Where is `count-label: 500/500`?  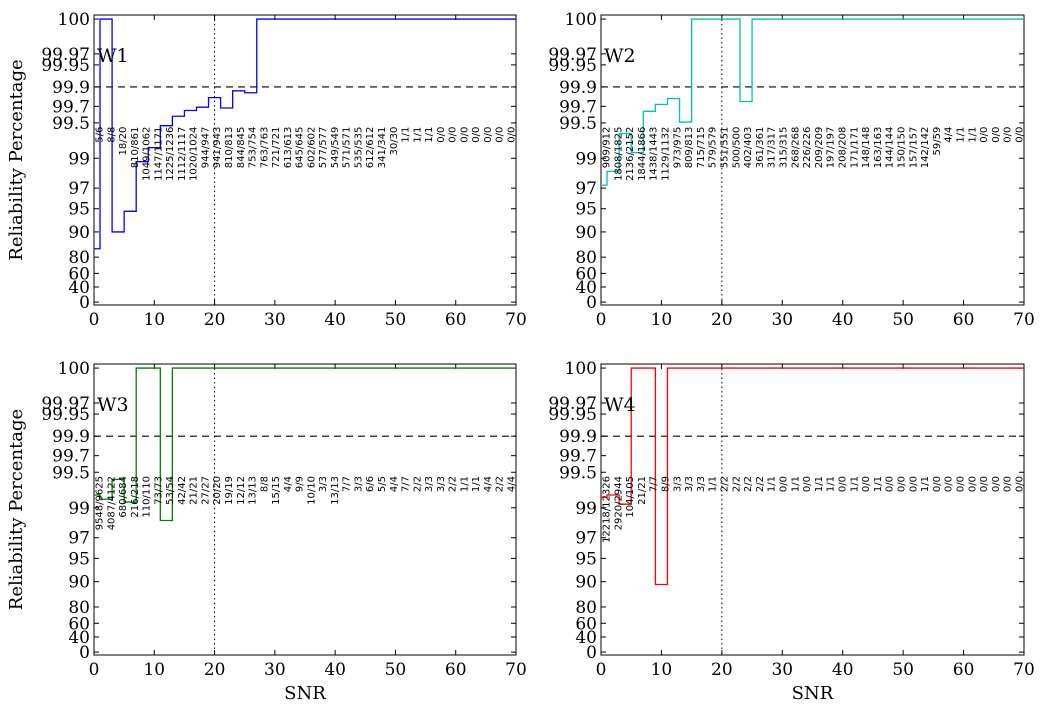
count-label: 500/500 is located at coordinates (736, 148).